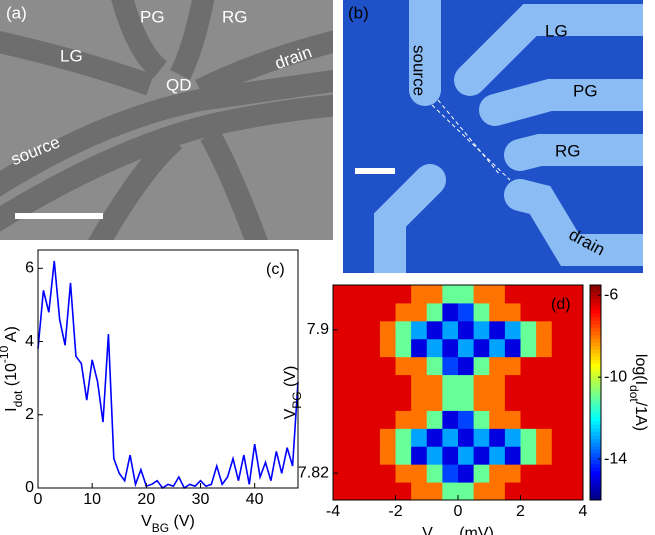 Image resolution: width=655 pixels, height=535 pixels. Describe the element at coordinates (556, 30) in the screenshot. I see `gate-label: LG` at that location.